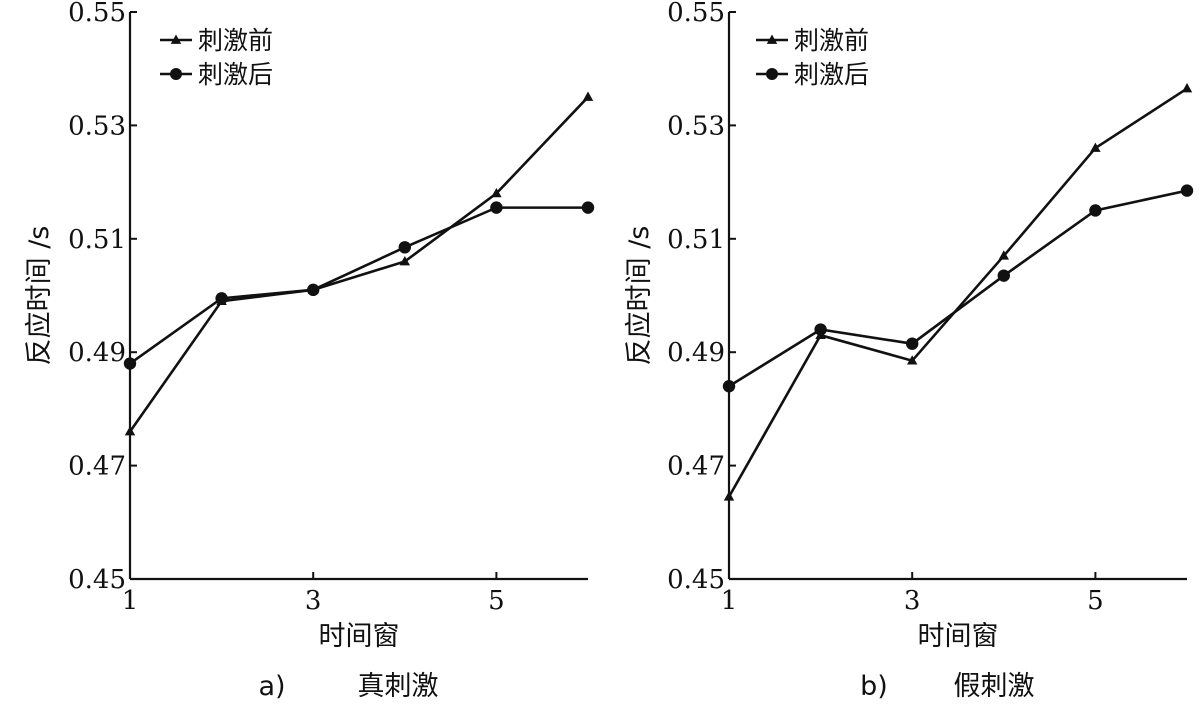 This screenshot has width=1200, height=720. Describe the element at coordinates (398, 686) in the screenshot. I see `panel-a-caption: 真刺激` at that location.